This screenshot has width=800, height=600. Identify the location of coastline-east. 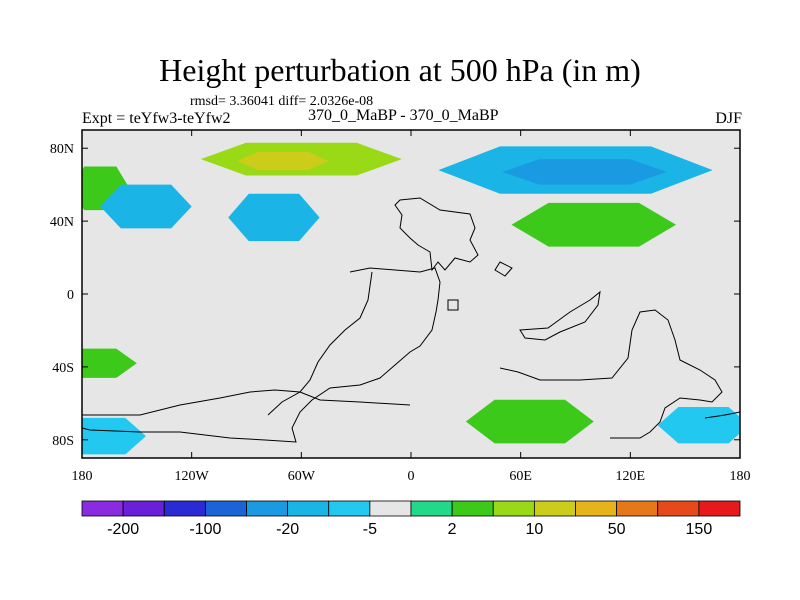
(722, 415).